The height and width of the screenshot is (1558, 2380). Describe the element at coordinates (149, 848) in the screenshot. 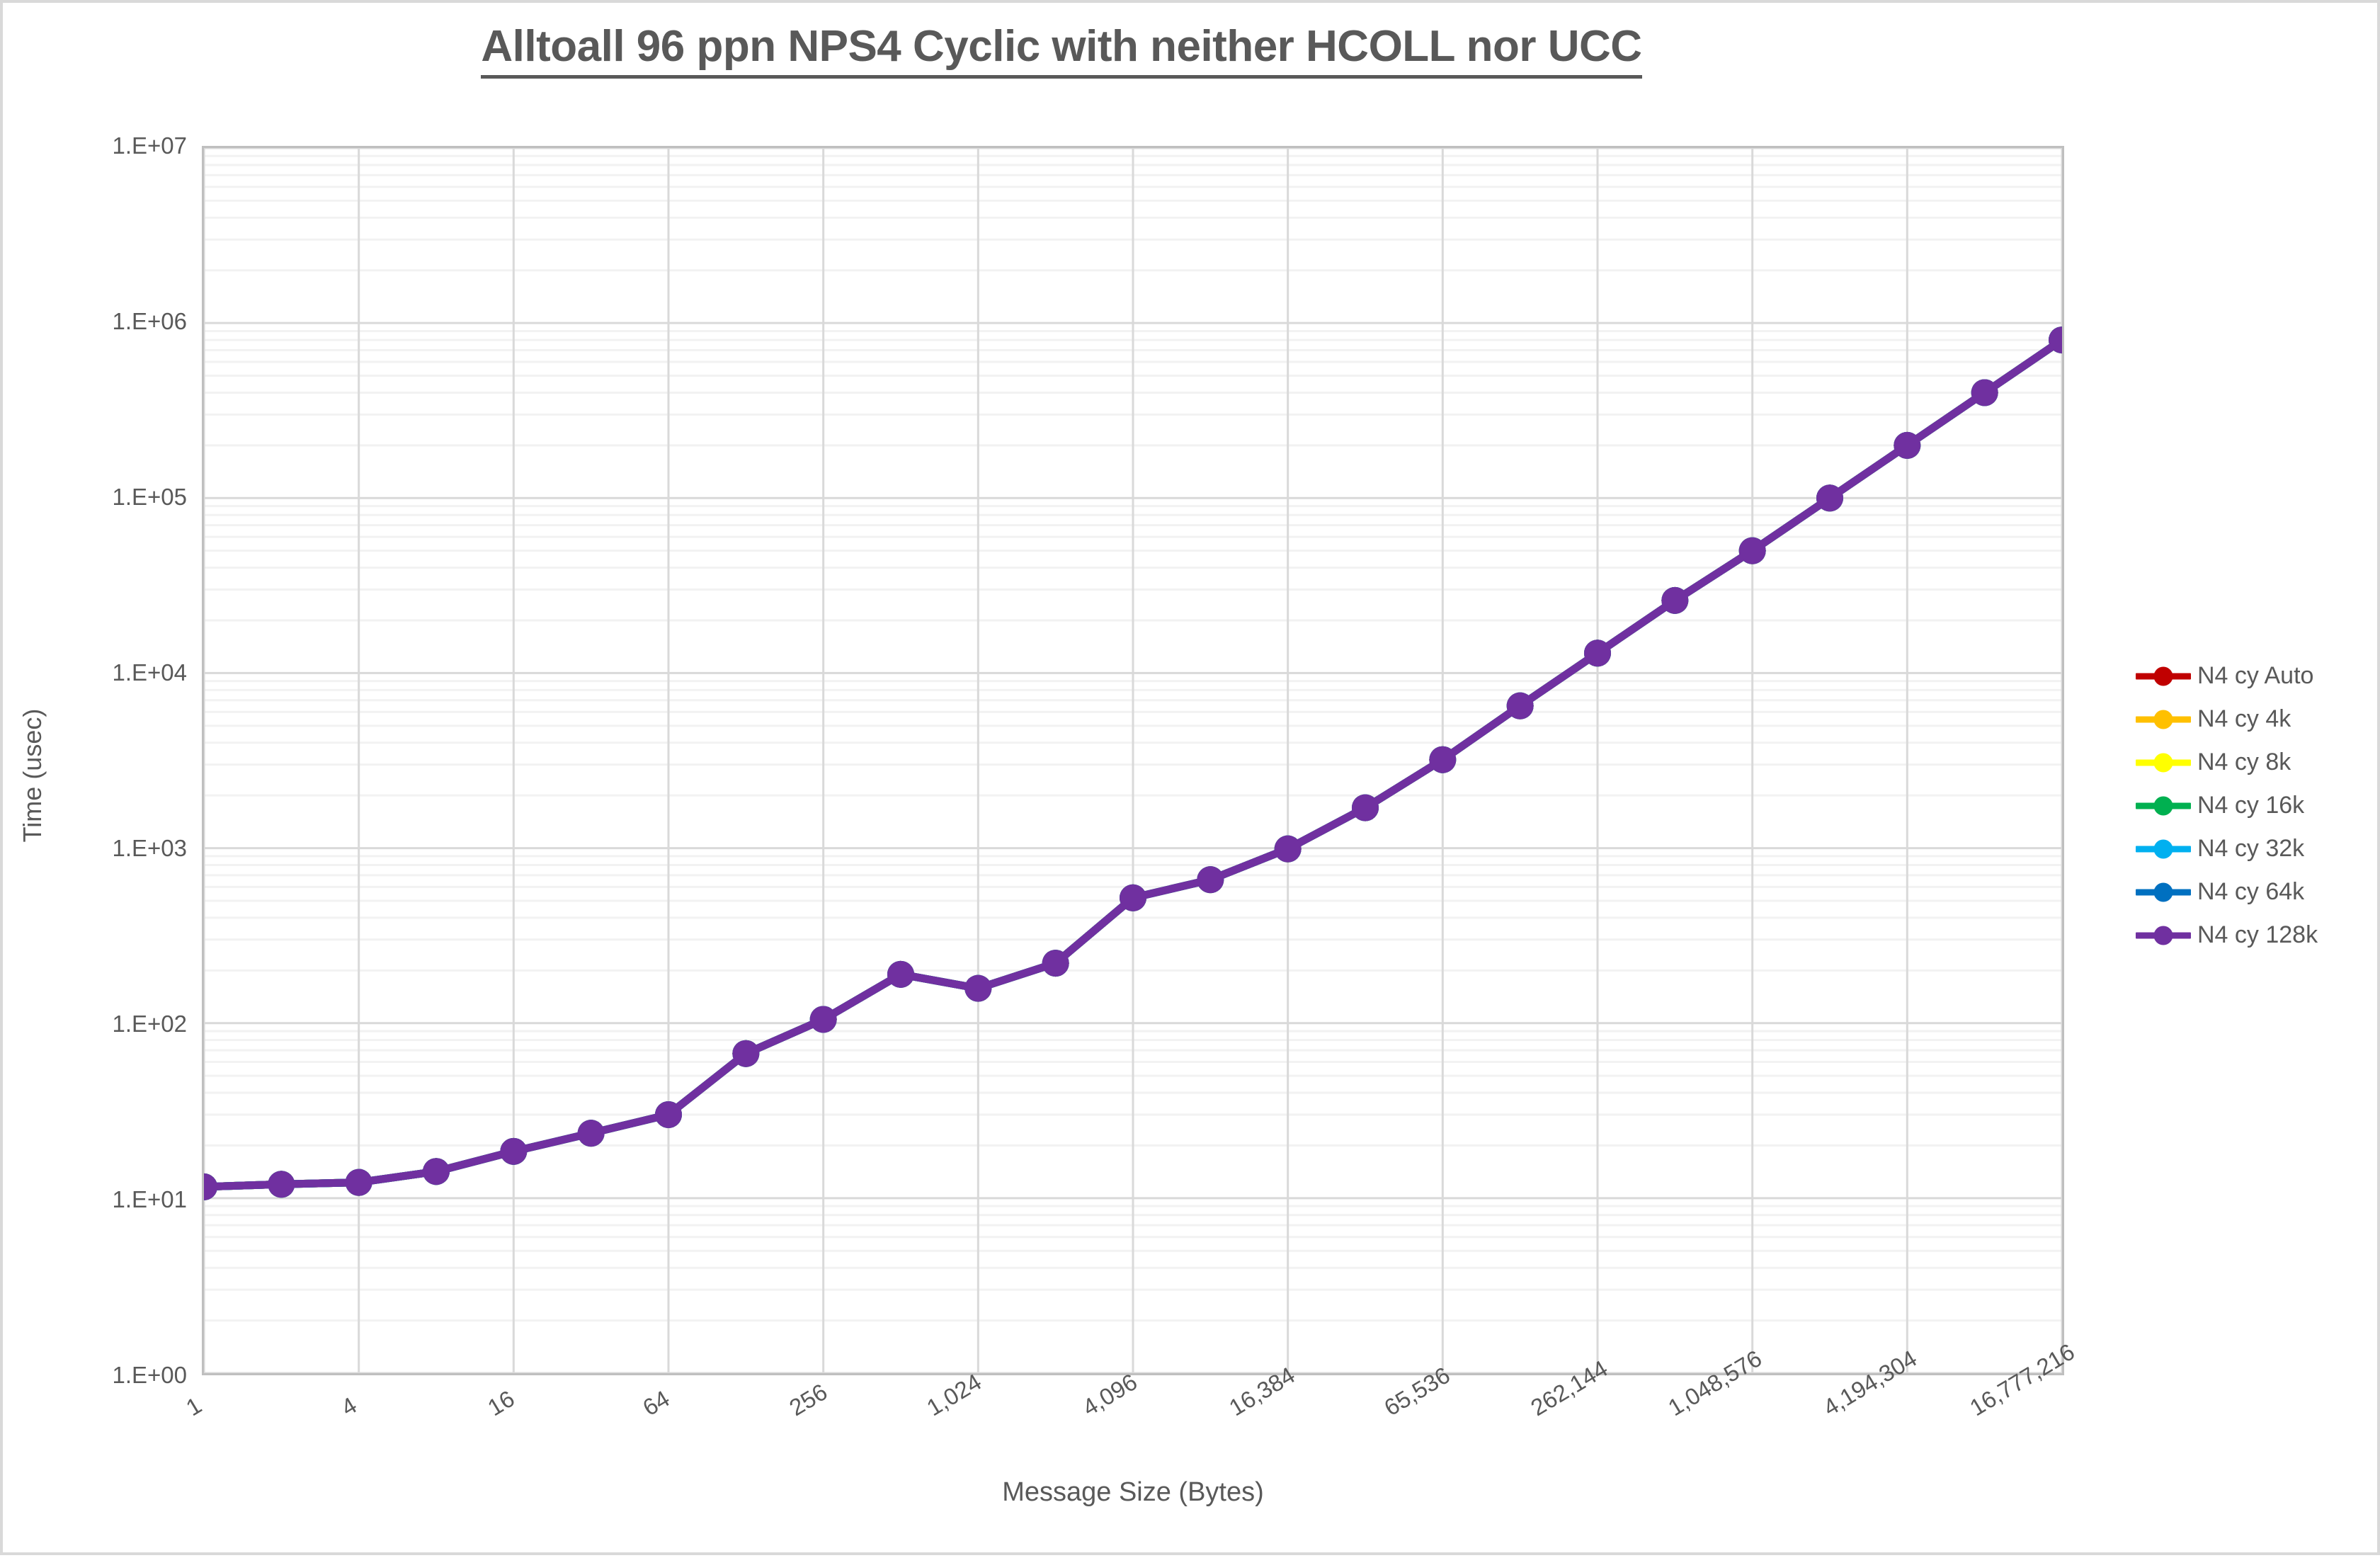

I see `y-axis-tick-label: 1.E+03` at that location.